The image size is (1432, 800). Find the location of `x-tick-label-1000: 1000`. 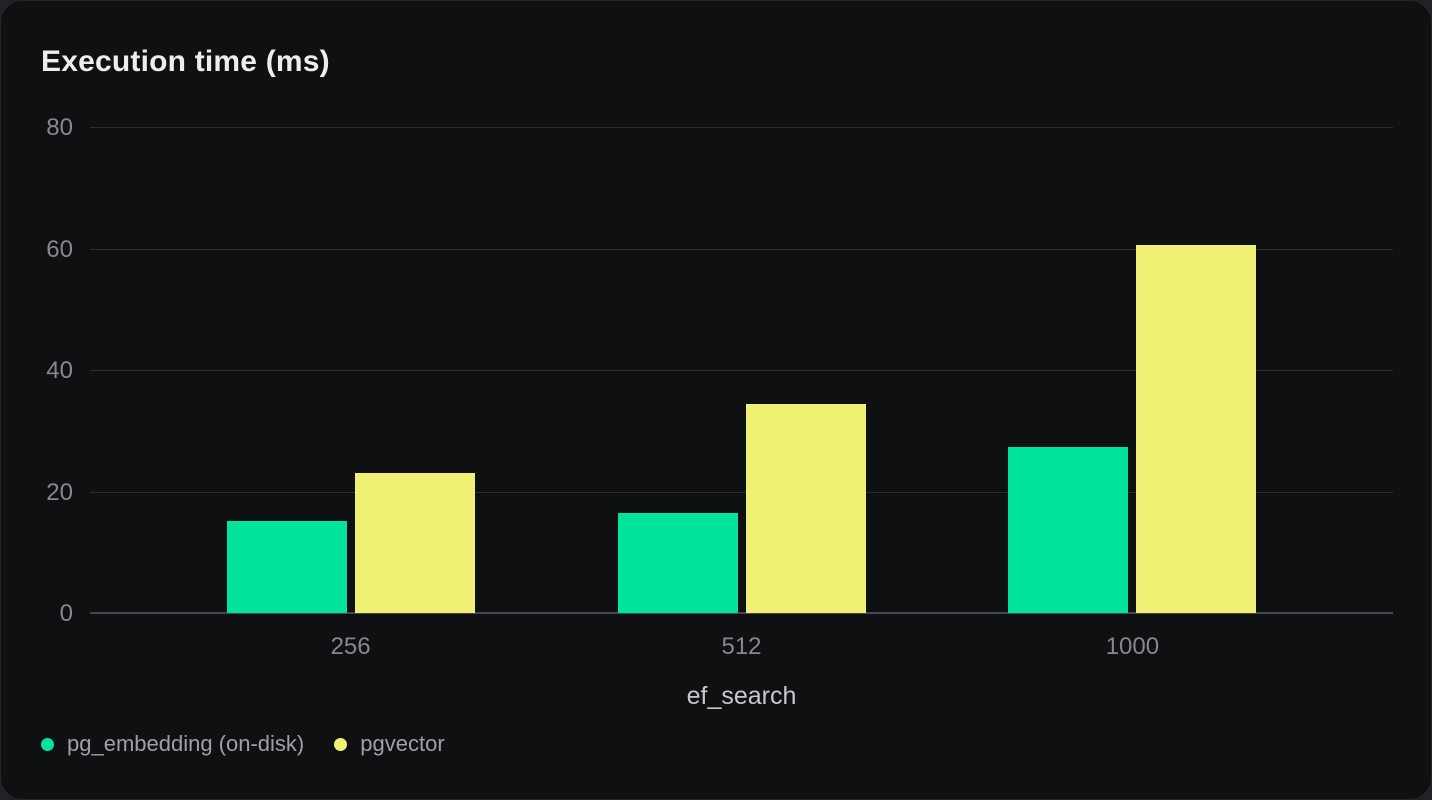

x-tick-label-1000: 1000 is located at coordinates (1132, 646).